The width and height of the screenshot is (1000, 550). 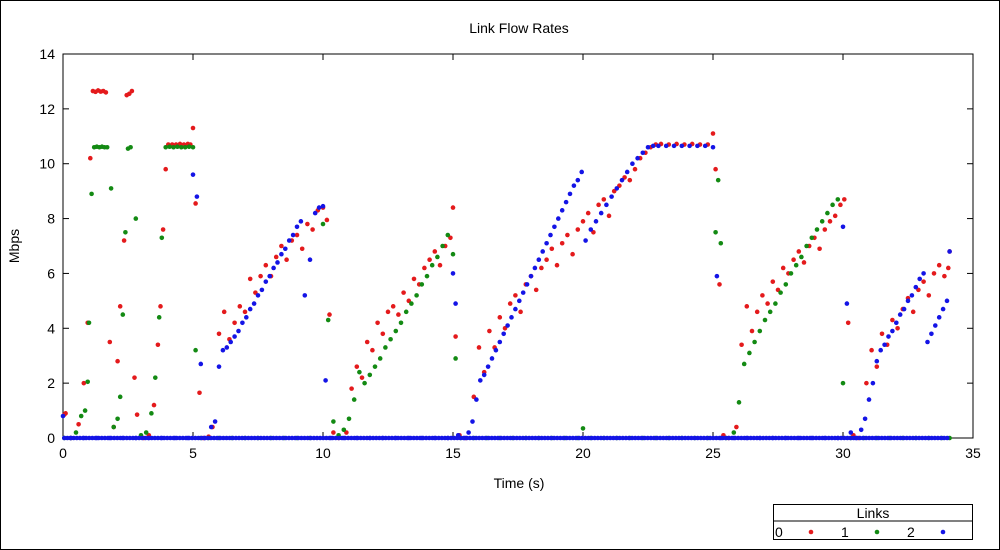 What do you see at coordinates (583, 453) in the screenshot?
I see `x-tick-label: 20` at bounding box center [583, 453].